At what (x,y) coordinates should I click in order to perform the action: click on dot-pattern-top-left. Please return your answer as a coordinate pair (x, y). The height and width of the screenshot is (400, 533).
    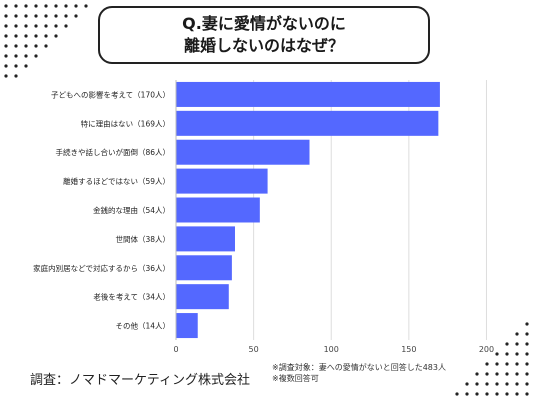
    Looking at the image, I should click on (46, 41).